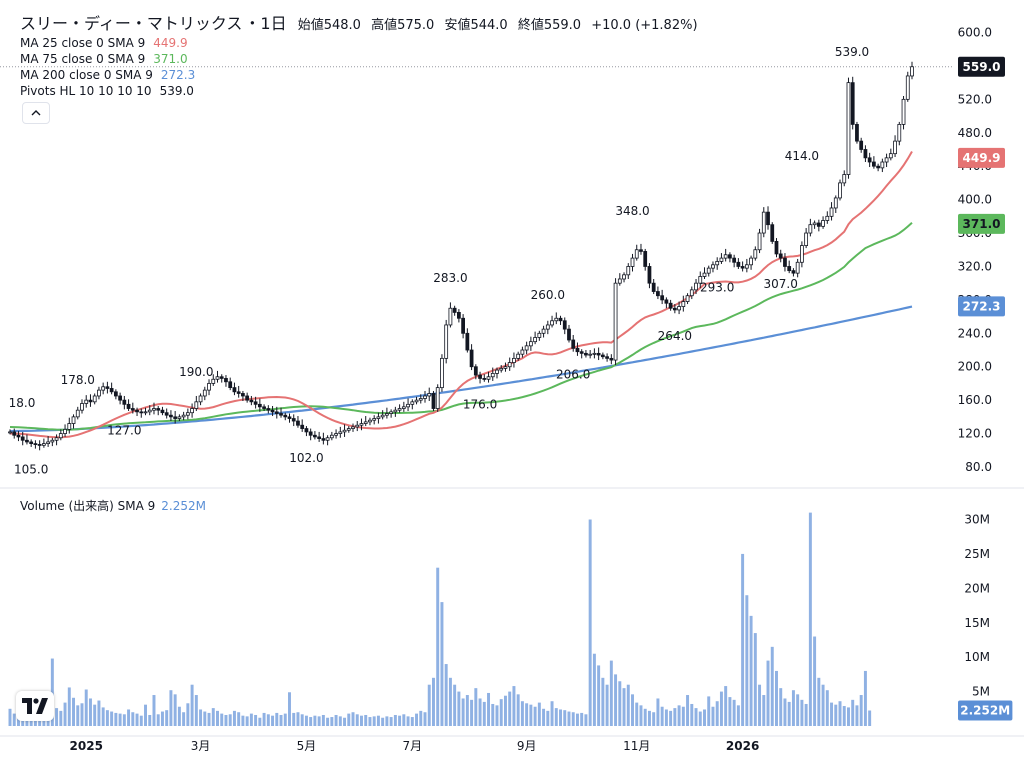  I want to click on interval-label: 1日, so click(273, 23).